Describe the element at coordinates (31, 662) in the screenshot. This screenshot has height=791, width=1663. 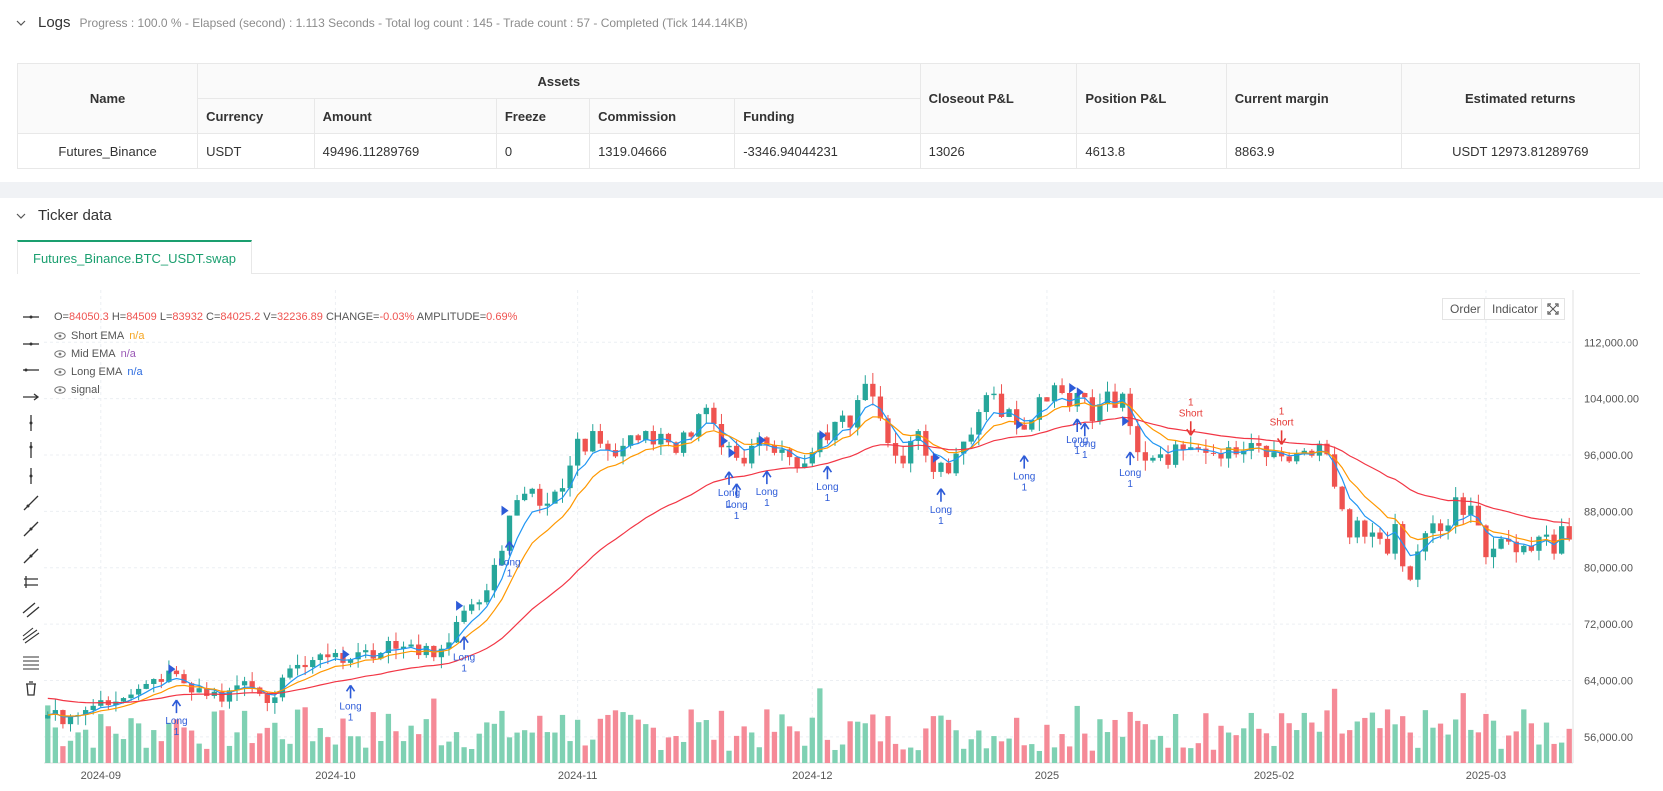
I see `fib-retracement-icon` at that location.